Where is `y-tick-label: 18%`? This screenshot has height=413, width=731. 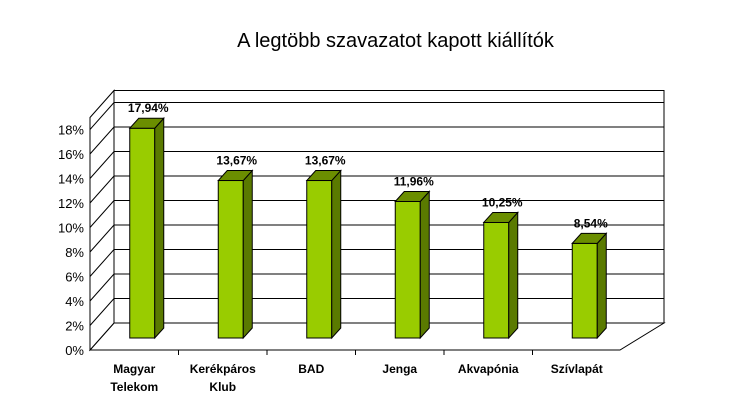
y-tick-label: 18% is located at coordinates (71, 130).